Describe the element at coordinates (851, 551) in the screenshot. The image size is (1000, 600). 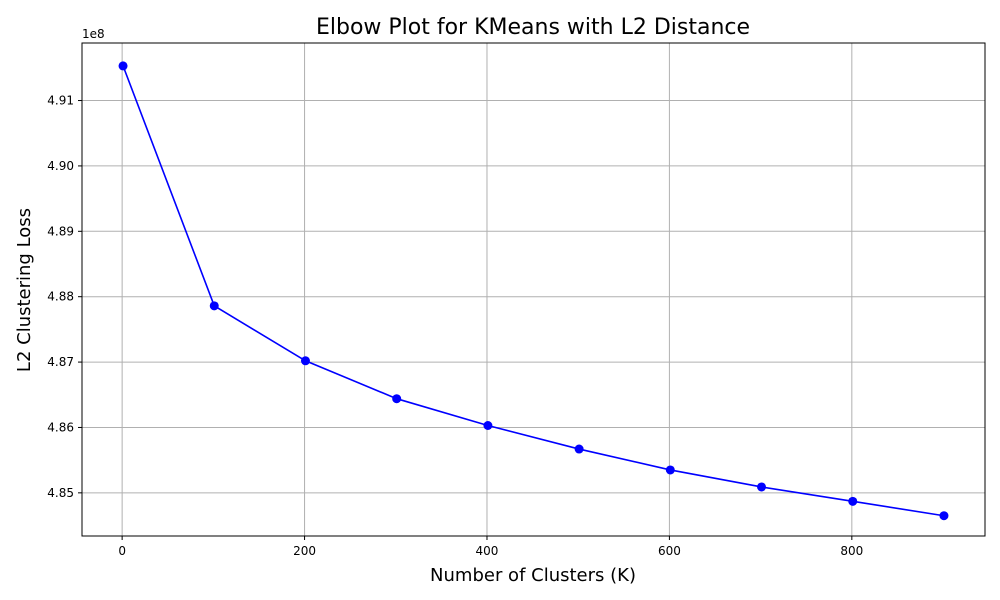
I see `x-tick-label: 800` at that location.